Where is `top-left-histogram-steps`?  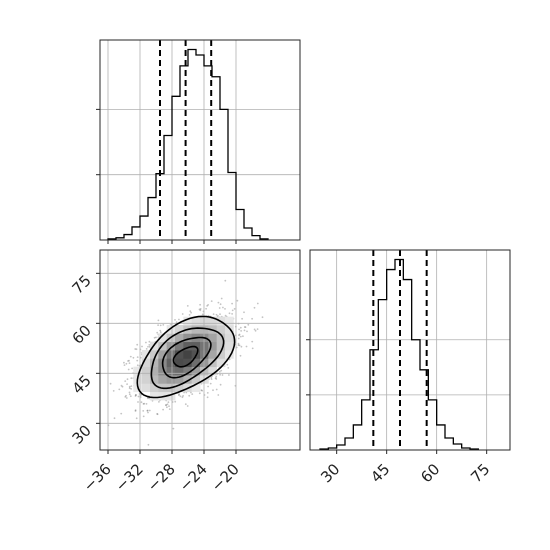
top-left-histogram-steps is located at coordinates (188, 144).